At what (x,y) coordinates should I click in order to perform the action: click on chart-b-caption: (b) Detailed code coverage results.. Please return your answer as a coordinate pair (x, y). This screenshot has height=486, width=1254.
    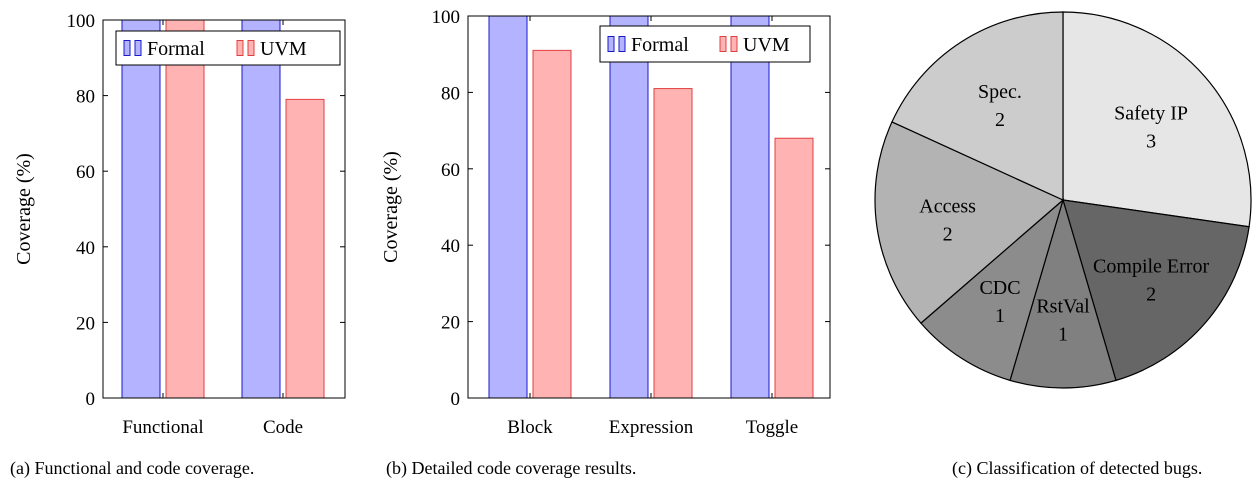
    Looking at the image, I should click on (511, 468).